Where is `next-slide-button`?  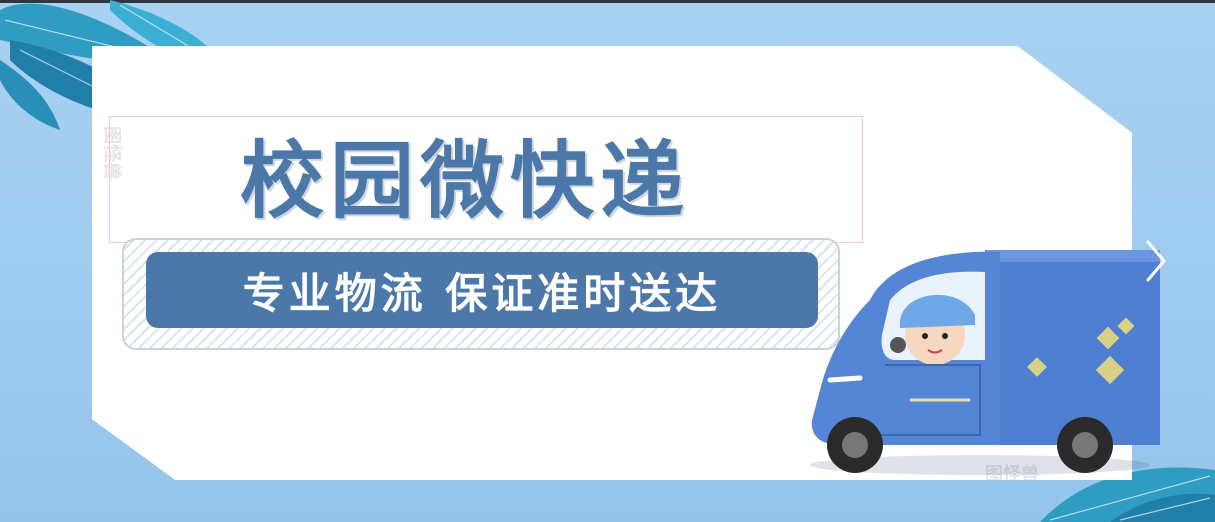
next-slide-button is located at coordinates (1156, 261).